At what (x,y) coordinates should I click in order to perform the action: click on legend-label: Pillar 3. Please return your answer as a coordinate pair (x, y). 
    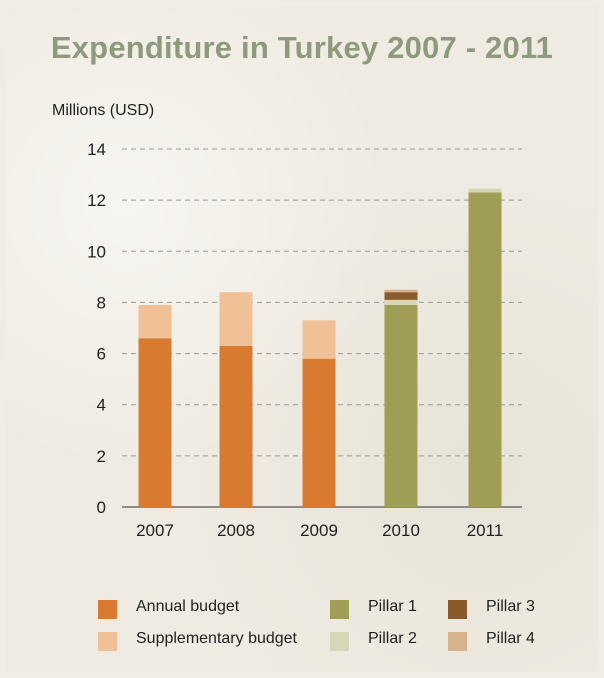
    Looking at the image, I should click on (510, 606).